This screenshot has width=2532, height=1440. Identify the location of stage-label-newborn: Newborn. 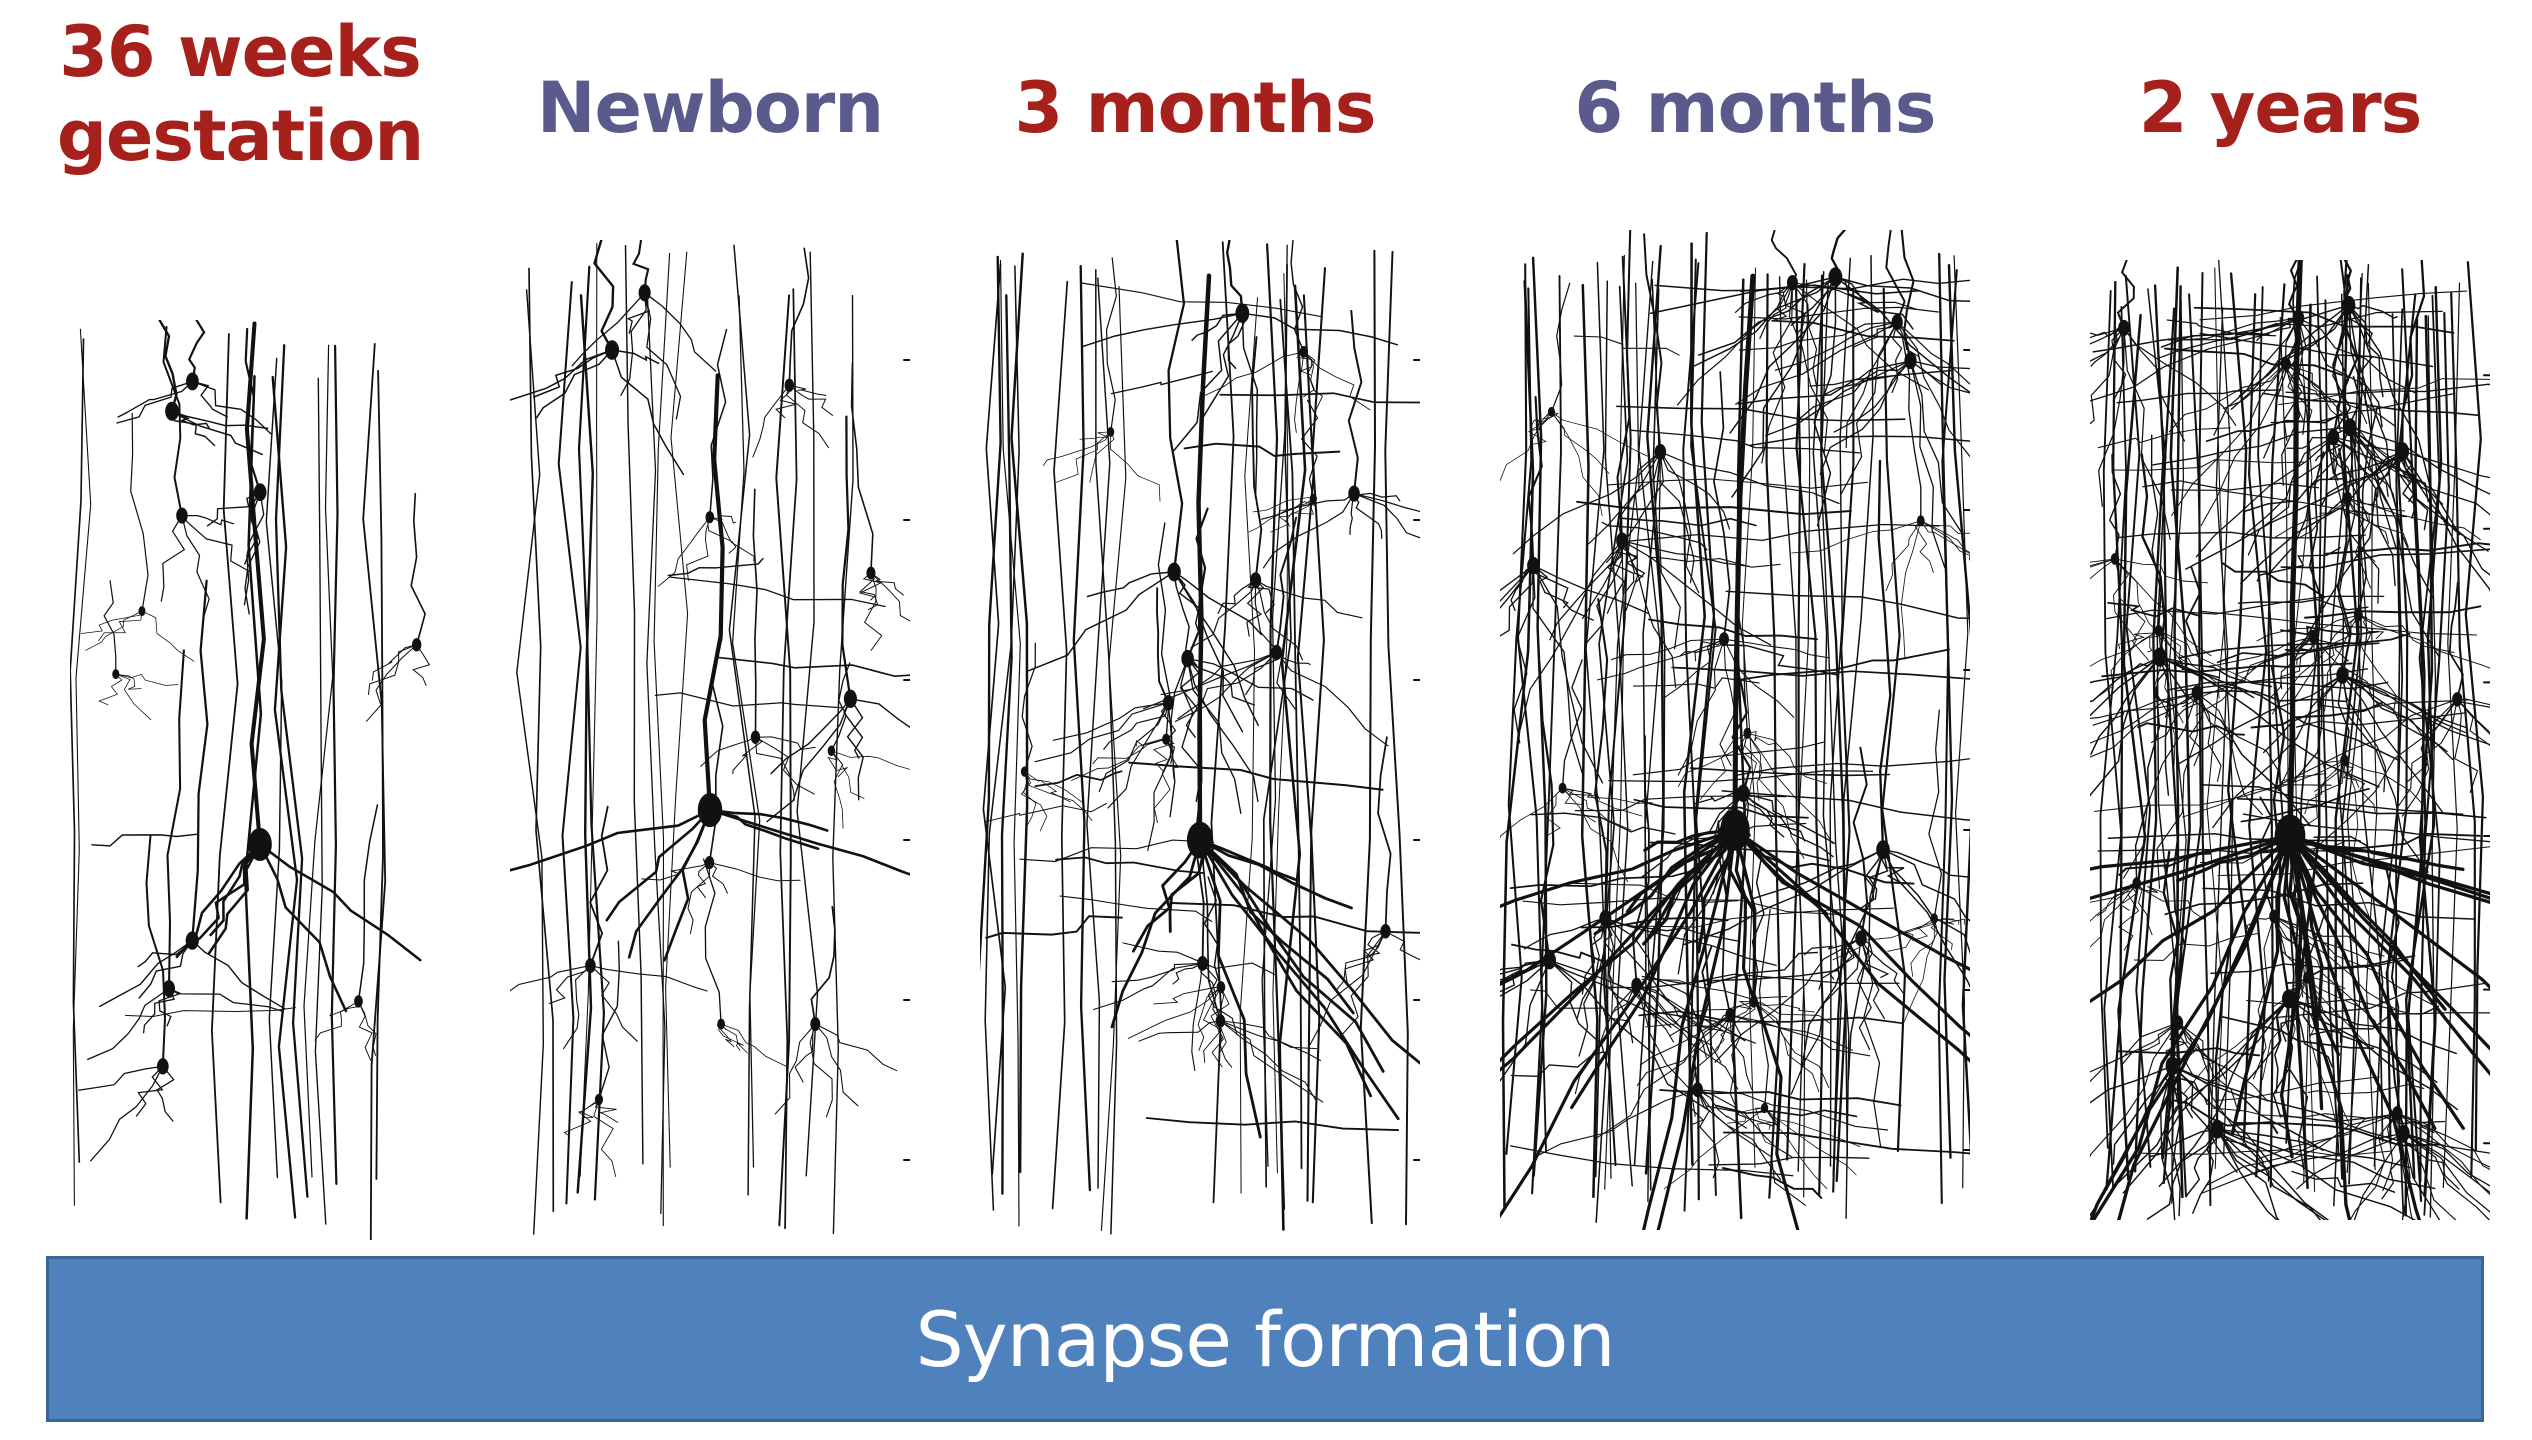
(710, 108).